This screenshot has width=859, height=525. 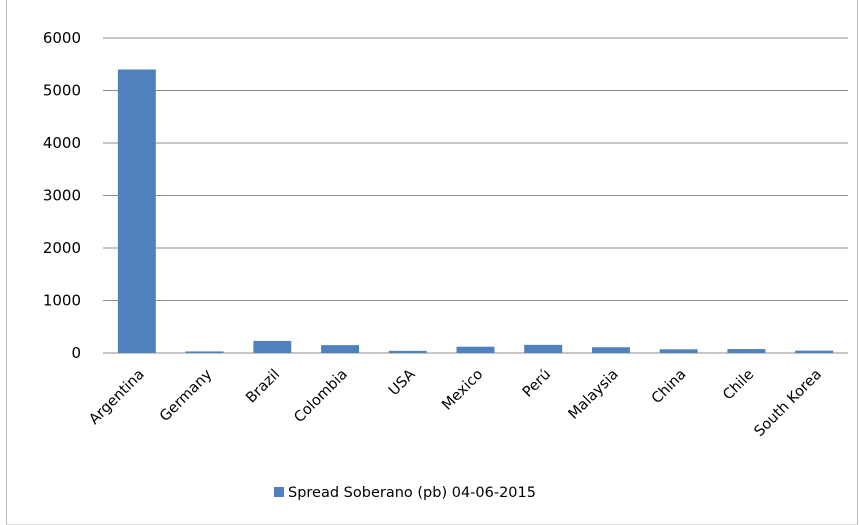 I want to click on bar-malaysia, so click(x=610, y=350).